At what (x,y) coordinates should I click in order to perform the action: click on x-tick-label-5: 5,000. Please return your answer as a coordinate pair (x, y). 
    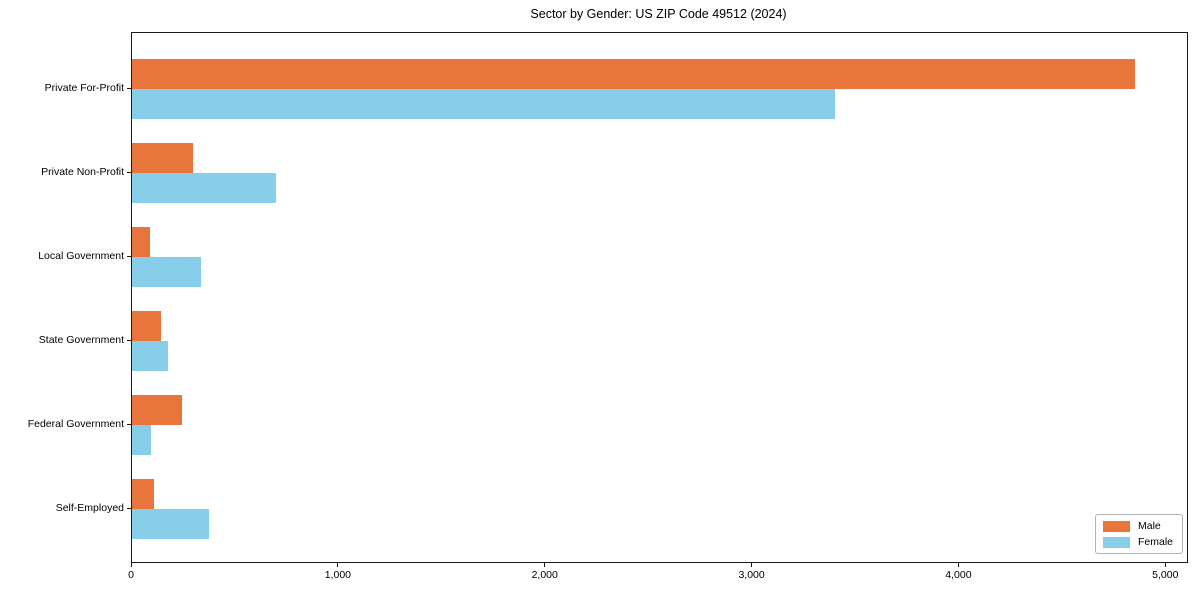
    Looking at the image, I should click on (1165, 575).